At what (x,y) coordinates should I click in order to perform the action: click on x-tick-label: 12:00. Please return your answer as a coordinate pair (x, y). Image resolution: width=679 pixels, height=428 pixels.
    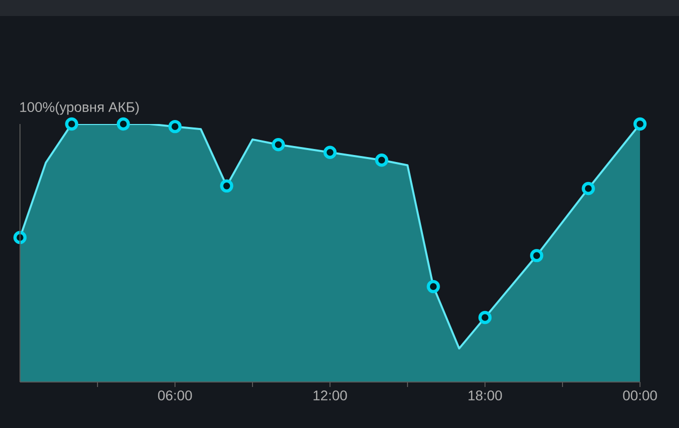
    Looking at the image, I should click on (330, 395).